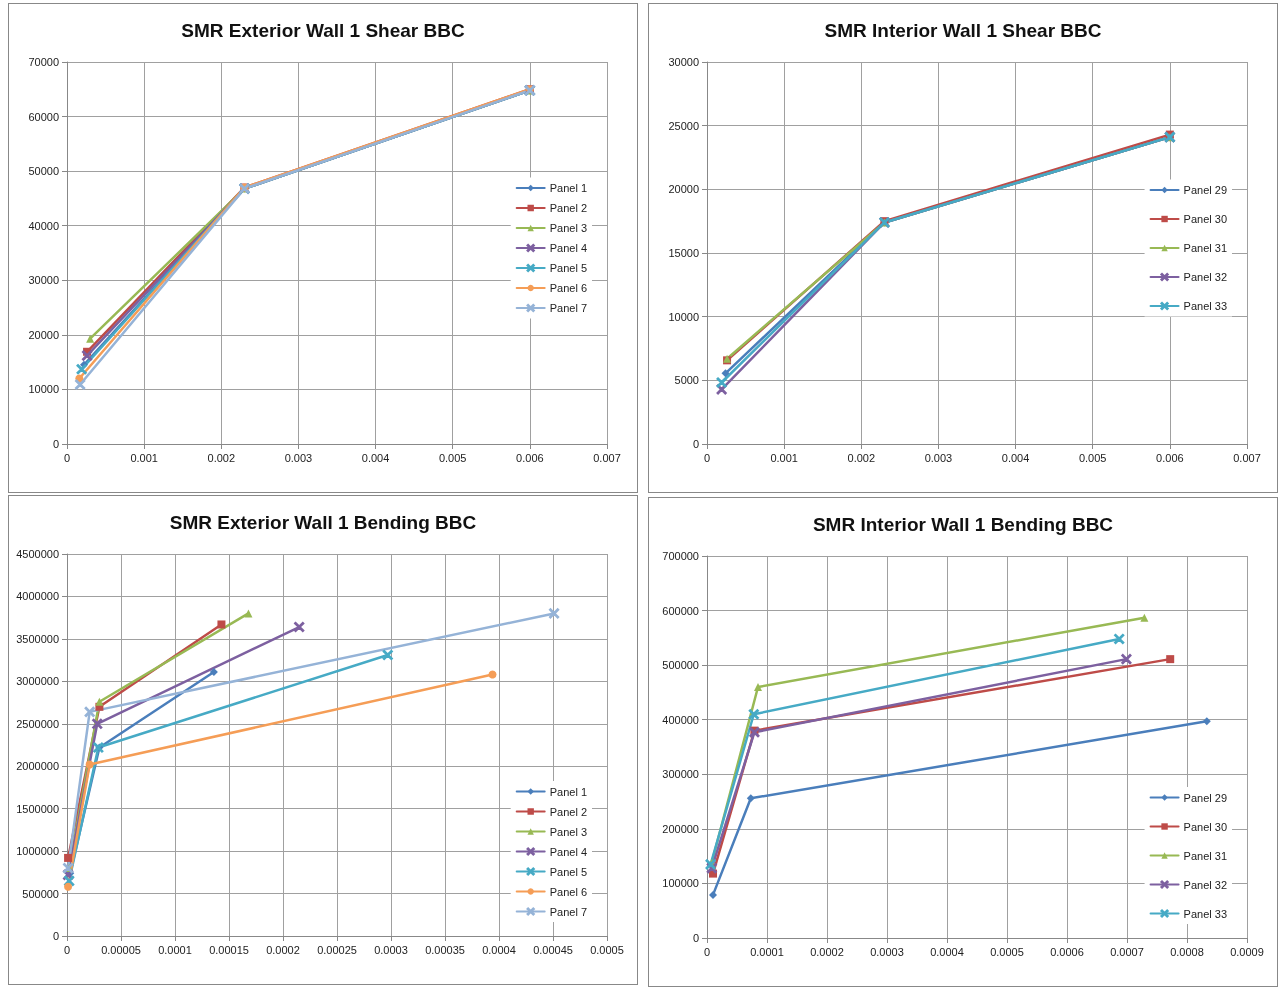  I want to click on y-tick-label: 2000000, so click(37, 766).